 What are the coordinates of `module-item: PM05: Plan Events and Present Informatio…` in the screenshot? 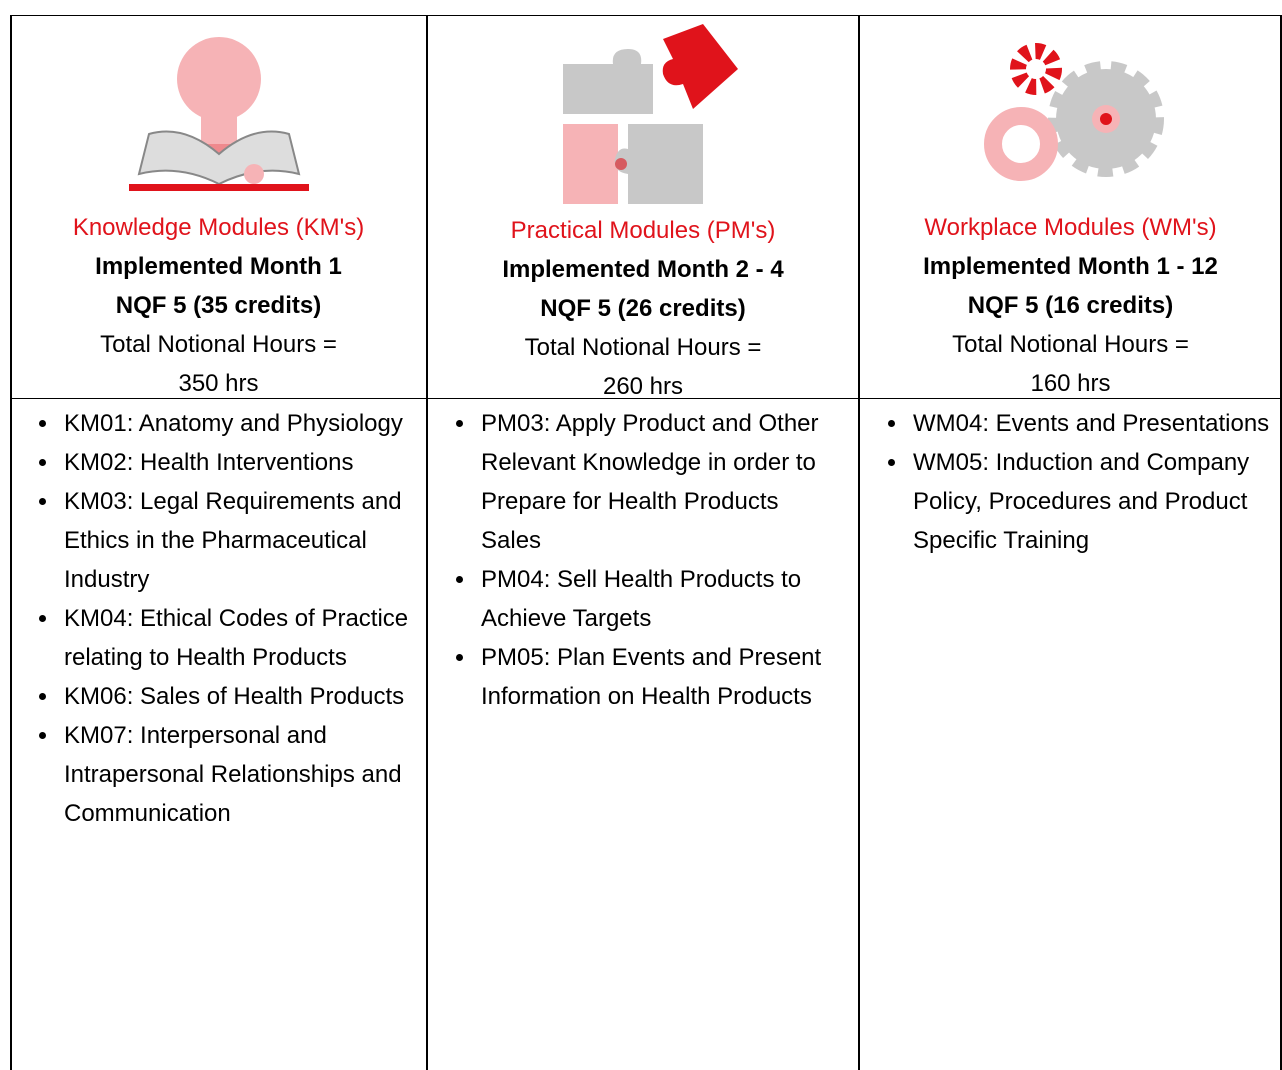 It's located at (657, 677).